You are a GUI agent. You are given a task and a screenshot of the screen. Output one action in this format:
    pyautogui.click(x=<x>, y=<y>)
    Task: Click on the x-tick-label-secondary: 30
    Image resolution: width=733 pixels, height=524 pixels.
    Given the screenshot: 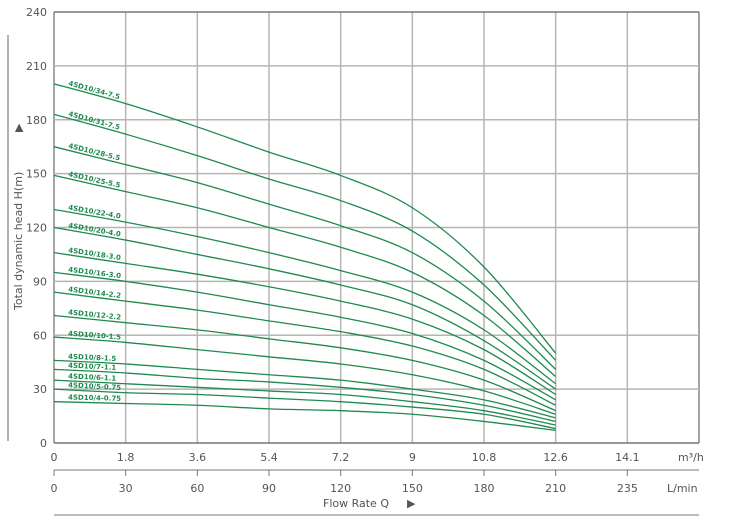 What is the action you would take?
    pyautogui.click(x=126, y=488)
    